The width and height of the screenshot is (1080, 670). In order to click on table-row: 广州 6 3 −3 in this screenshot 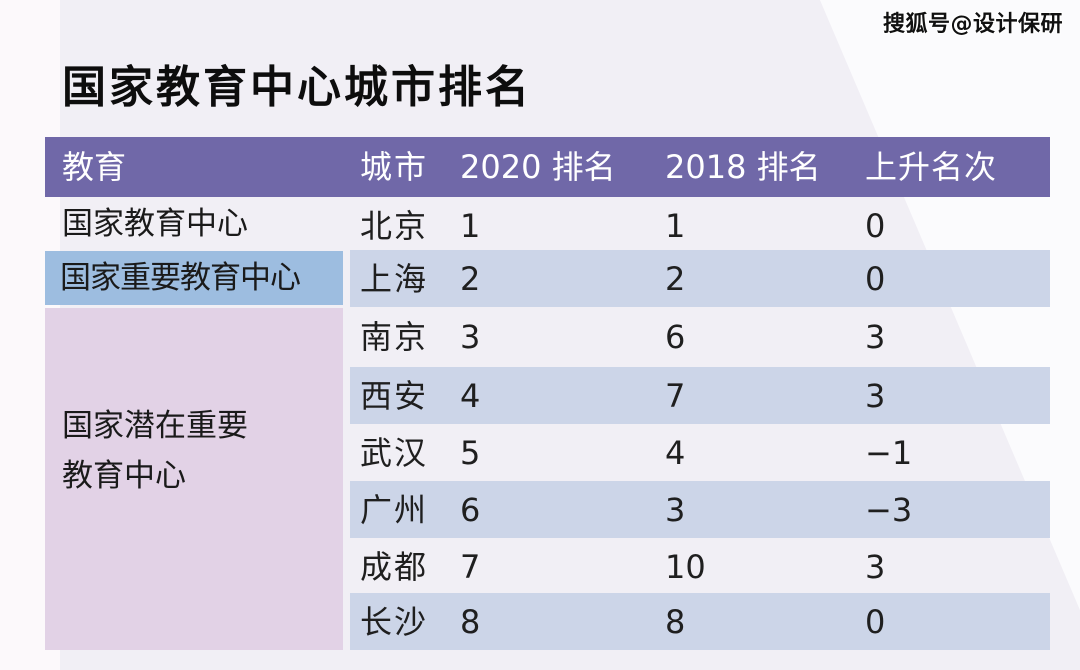, I will do `click(700, 509)`.